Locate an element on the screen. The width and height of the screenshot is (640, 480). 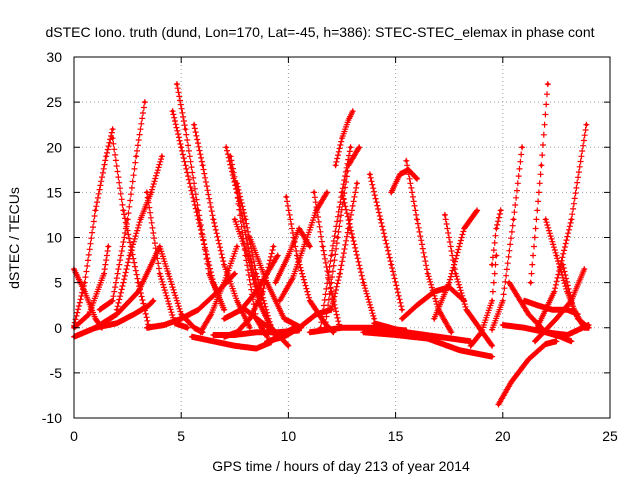
y-tick-label: -10 is located at coordinates (52, 418).